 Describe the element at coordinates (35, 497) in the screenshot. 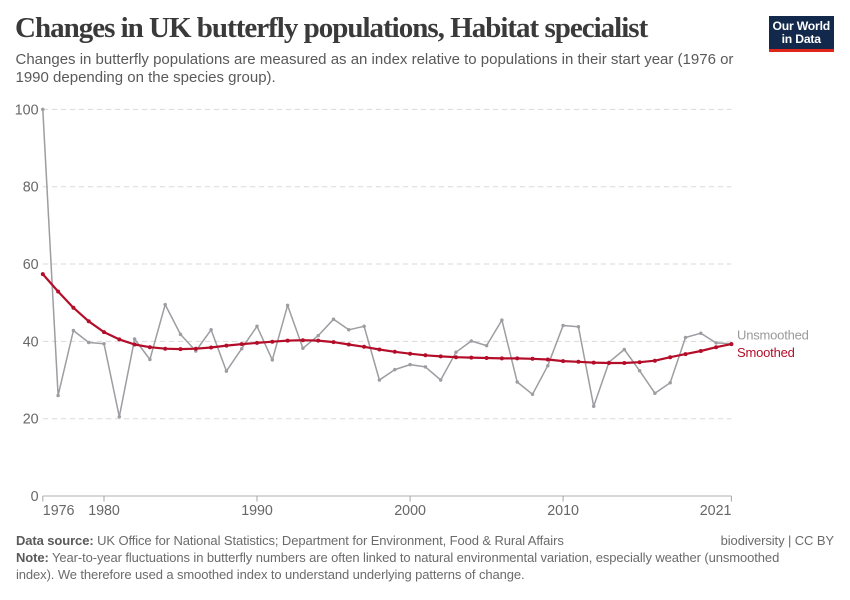

I see `svg-text: 0` at that location.